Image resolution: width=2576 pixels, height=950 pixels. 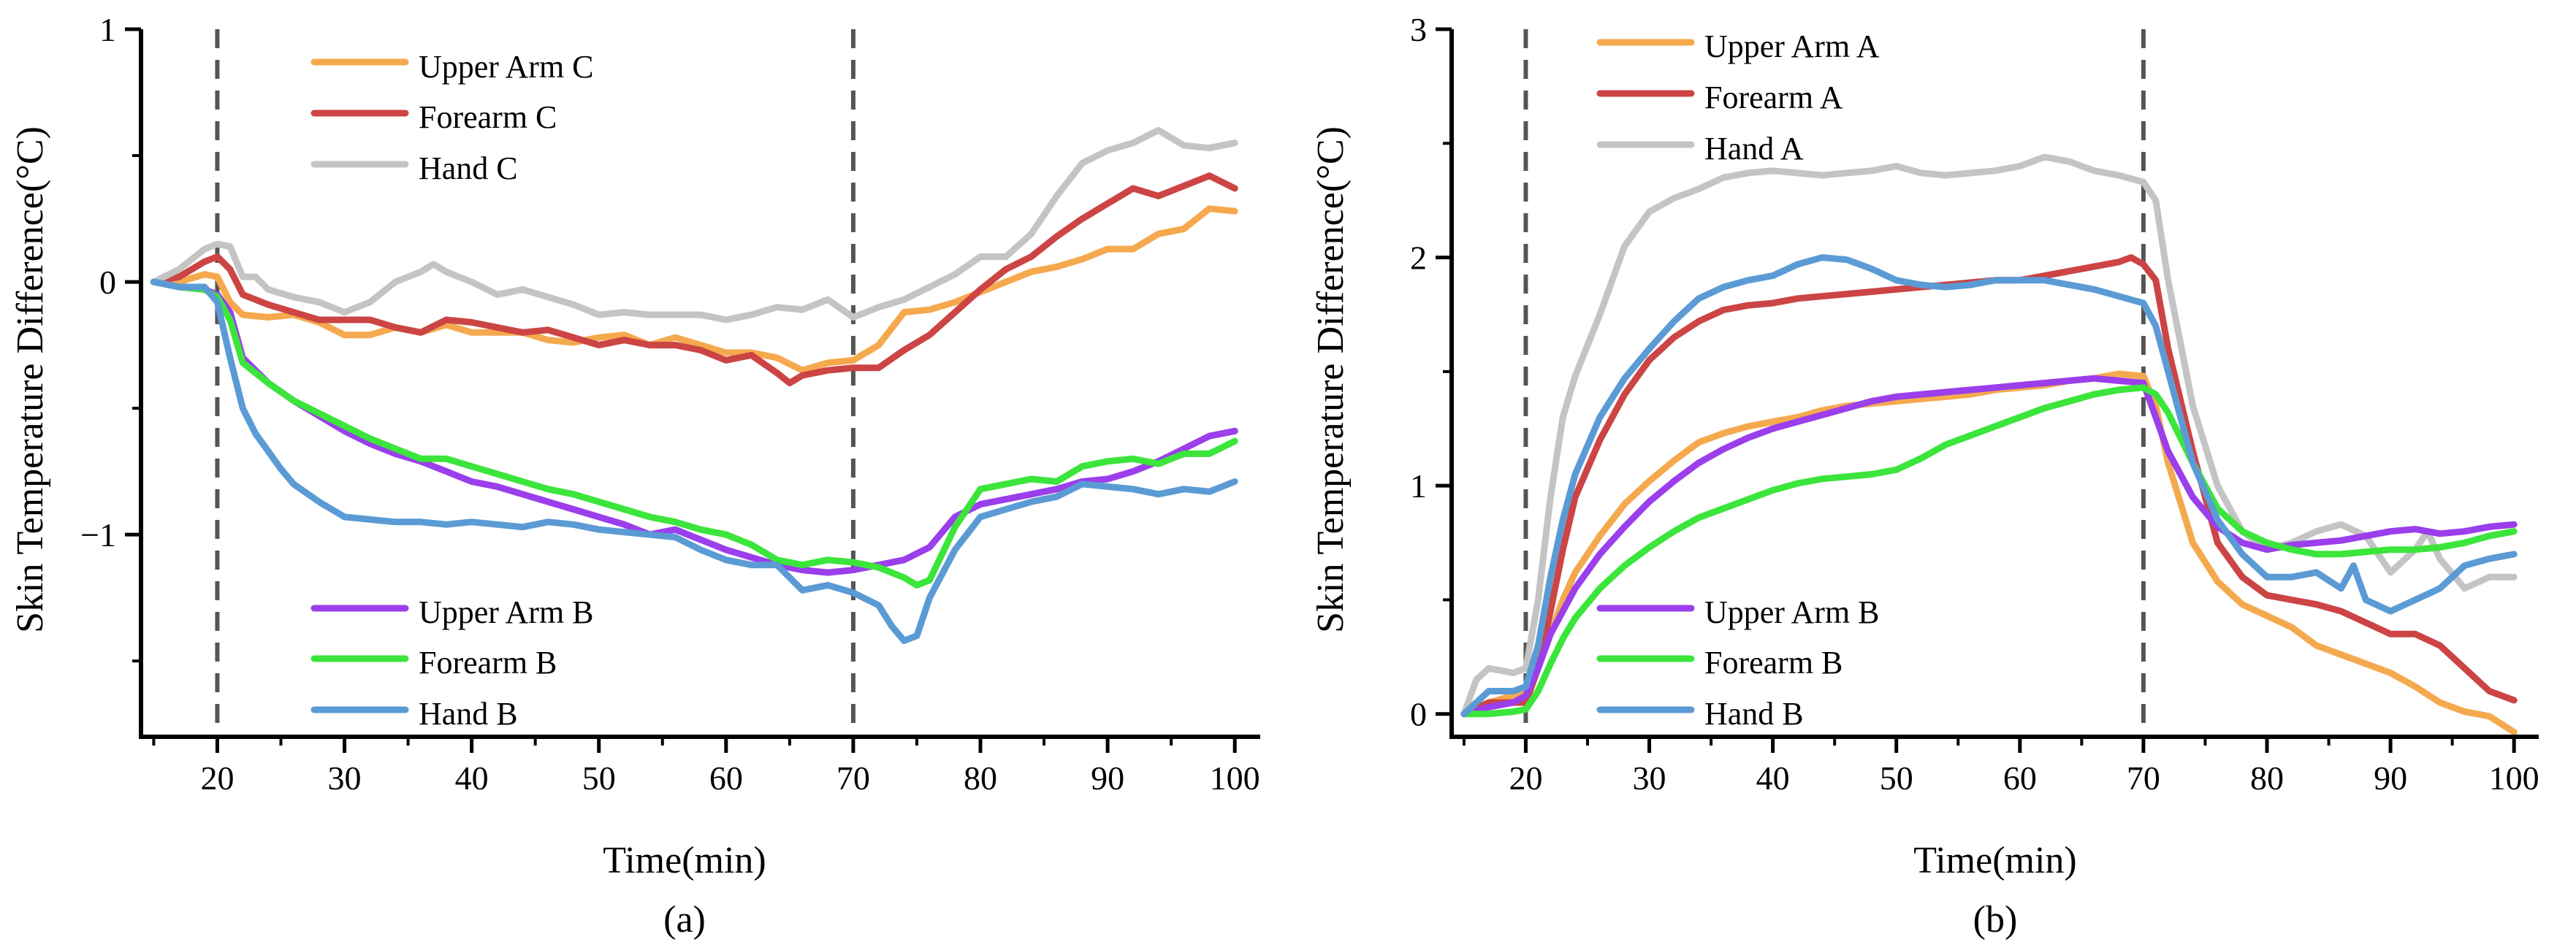 What do you see at coordinates (684, 920) in the screenshot?
I see `panel-label: (a)` at bounding box center [684, 920].